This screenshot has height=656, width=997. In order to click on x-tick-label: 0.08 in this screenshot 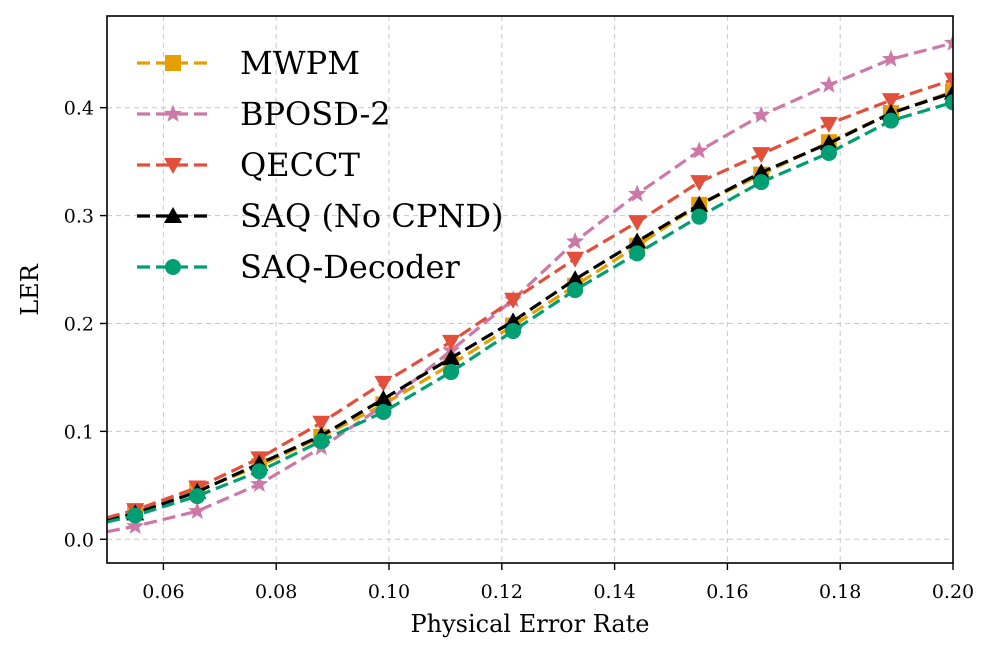, I will do `click(276, 592)`.